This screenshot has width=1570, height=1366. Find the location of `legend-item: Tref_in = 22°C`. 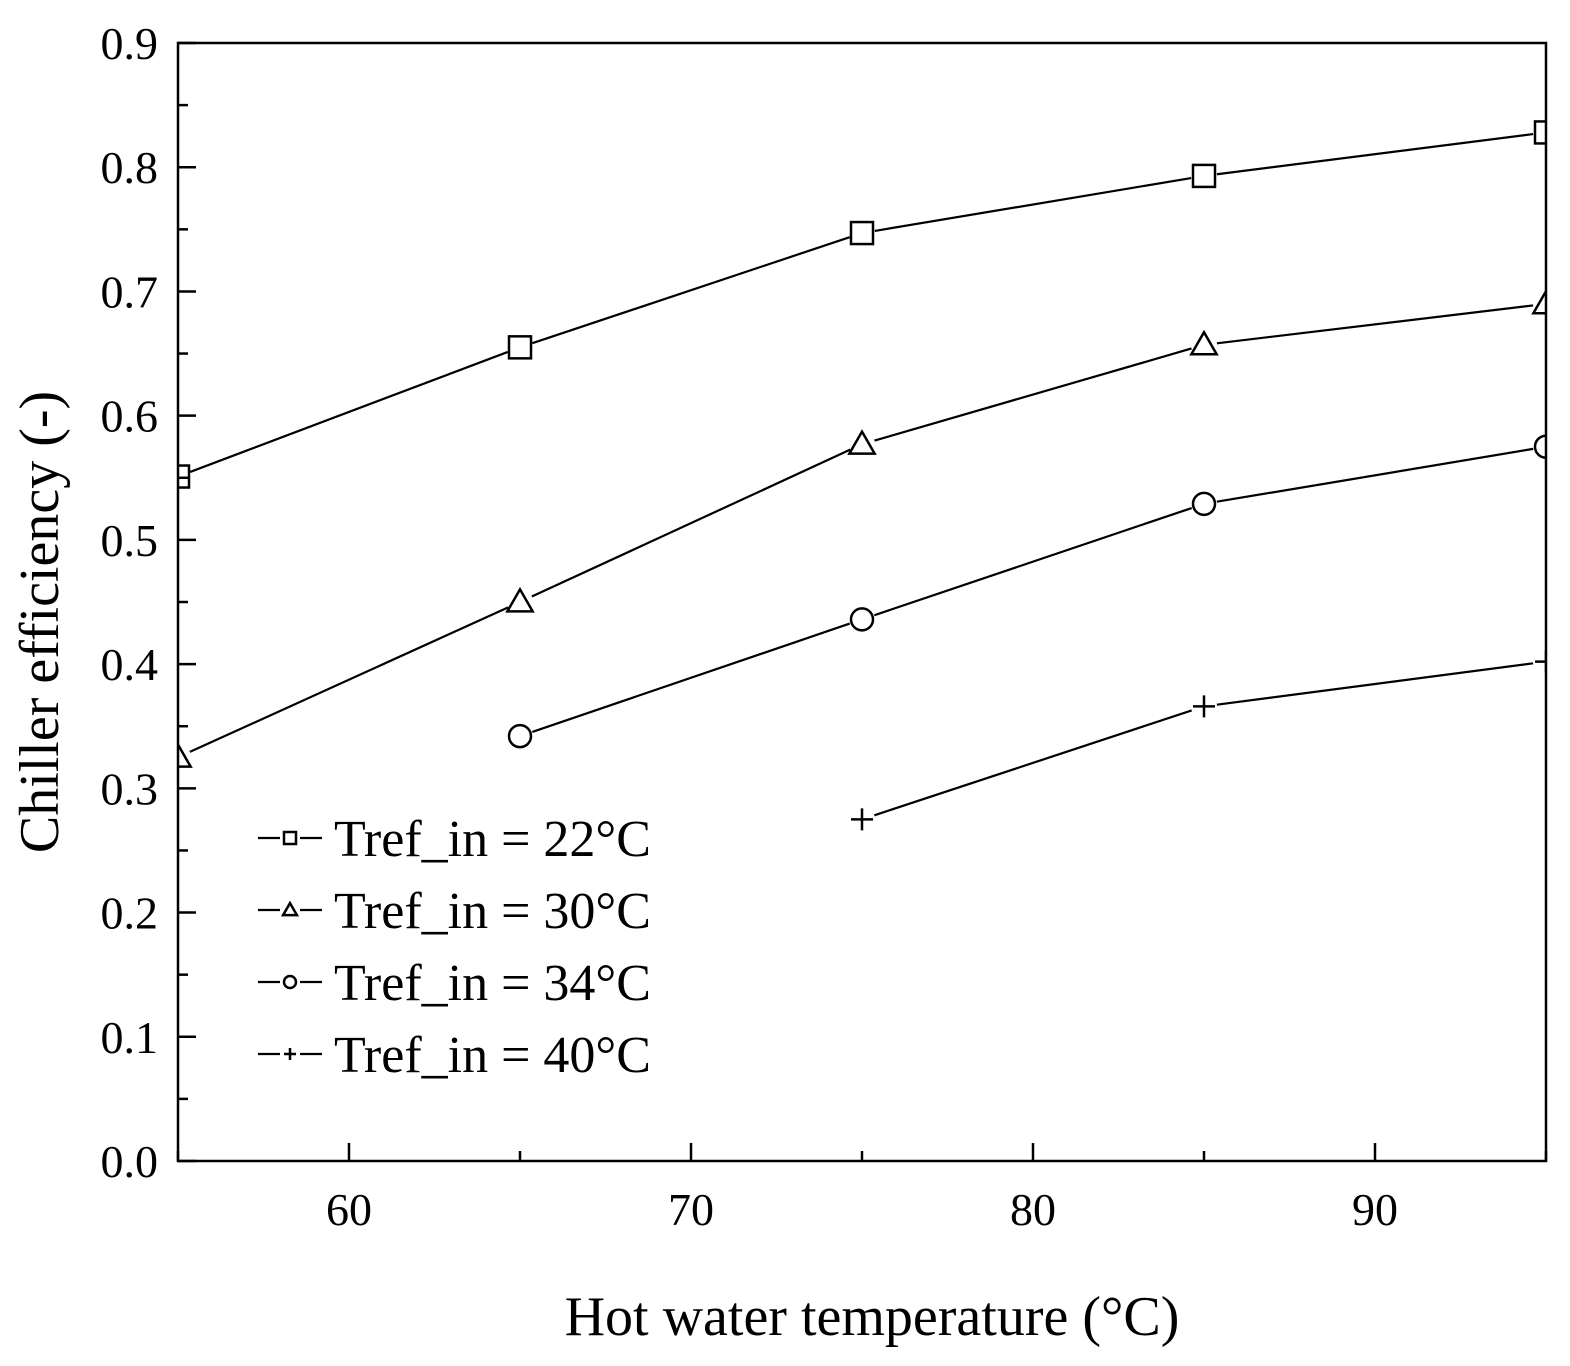

legend-item: Tref_in = 22°C is located at coordinates (454, 839).